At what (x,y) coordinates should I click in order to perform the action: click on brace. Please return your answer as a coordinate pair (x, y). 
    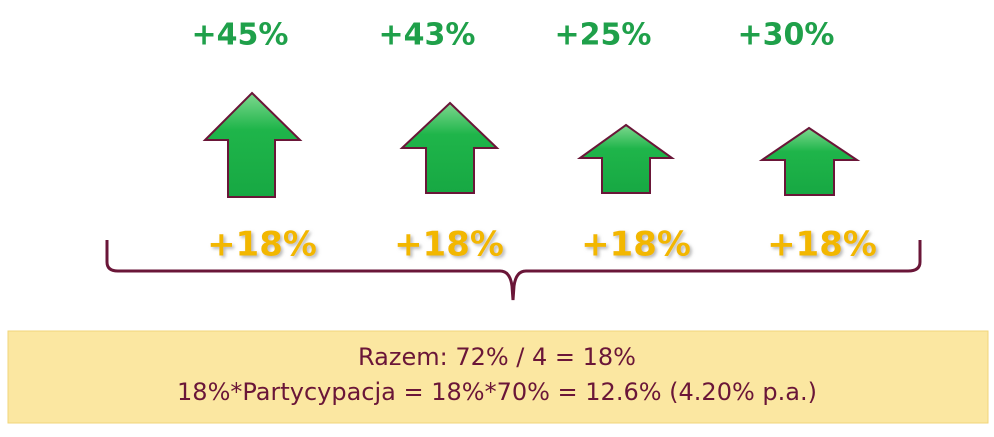
    Looking at the image, I should click on (513, 270).